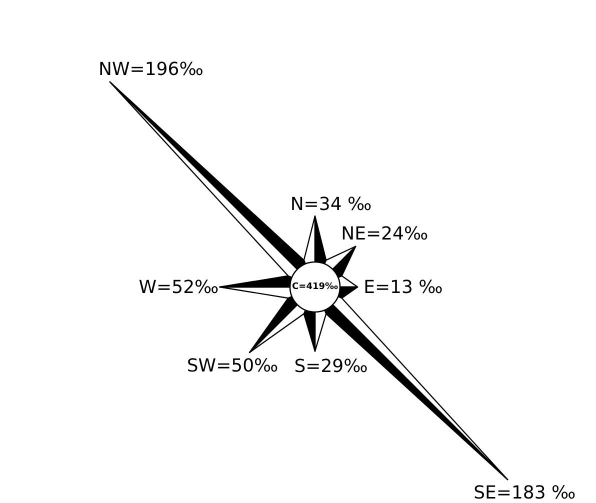 This screenshot has height=503, width=596. Describe the element at coordinates (536, 492) in the screenshot. I see `data-label: =183 ‰` at that location.